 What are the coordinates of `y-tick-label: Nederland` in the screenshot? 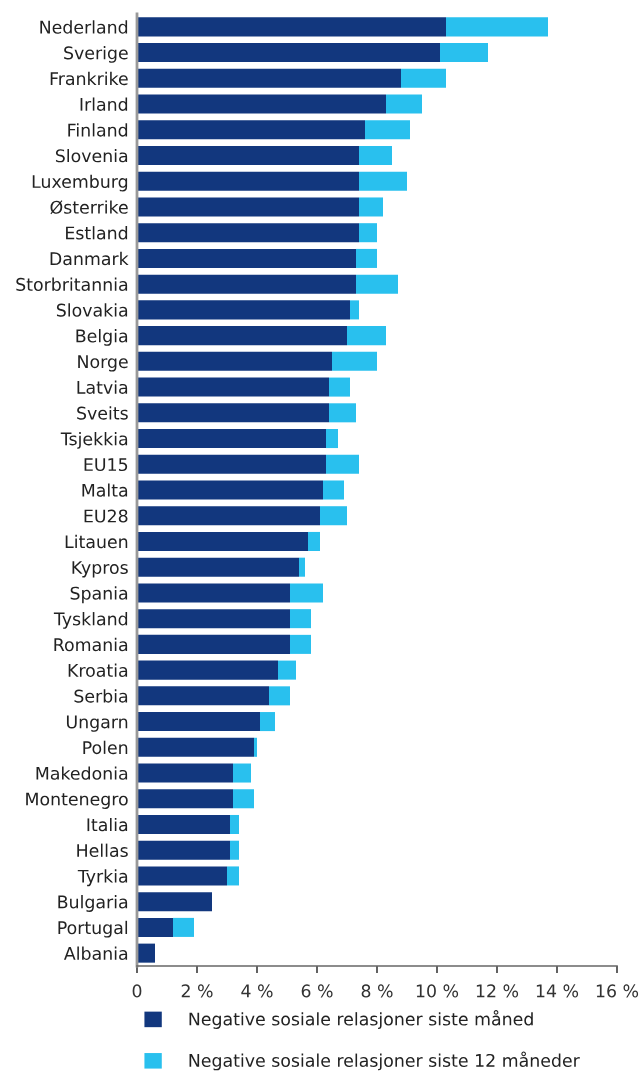 It's located at (84, 27).